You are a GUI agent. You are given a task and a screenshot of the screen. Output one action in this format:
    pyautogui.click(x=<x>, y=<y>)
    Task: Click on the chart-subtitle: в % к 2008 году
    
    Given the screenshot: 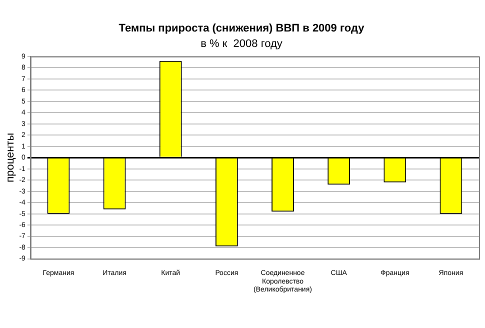 What is the action you would take?
    pyautogui.click(x=241, y=44)
    